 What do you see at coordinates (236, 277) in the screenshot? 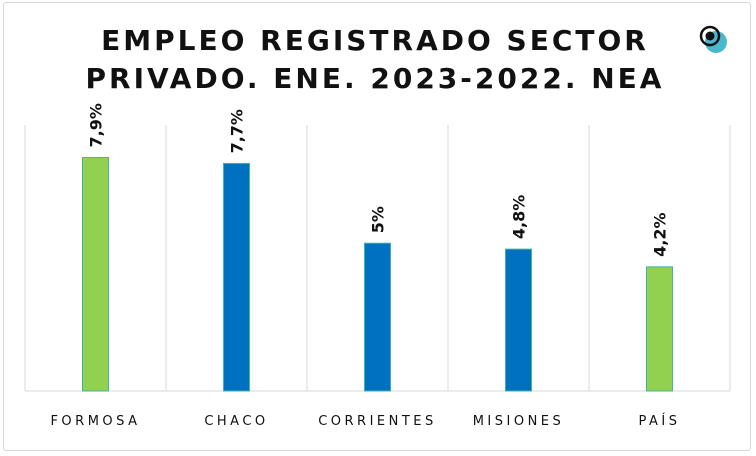
I see `bar-chaco` at bounding box center [236, 277].